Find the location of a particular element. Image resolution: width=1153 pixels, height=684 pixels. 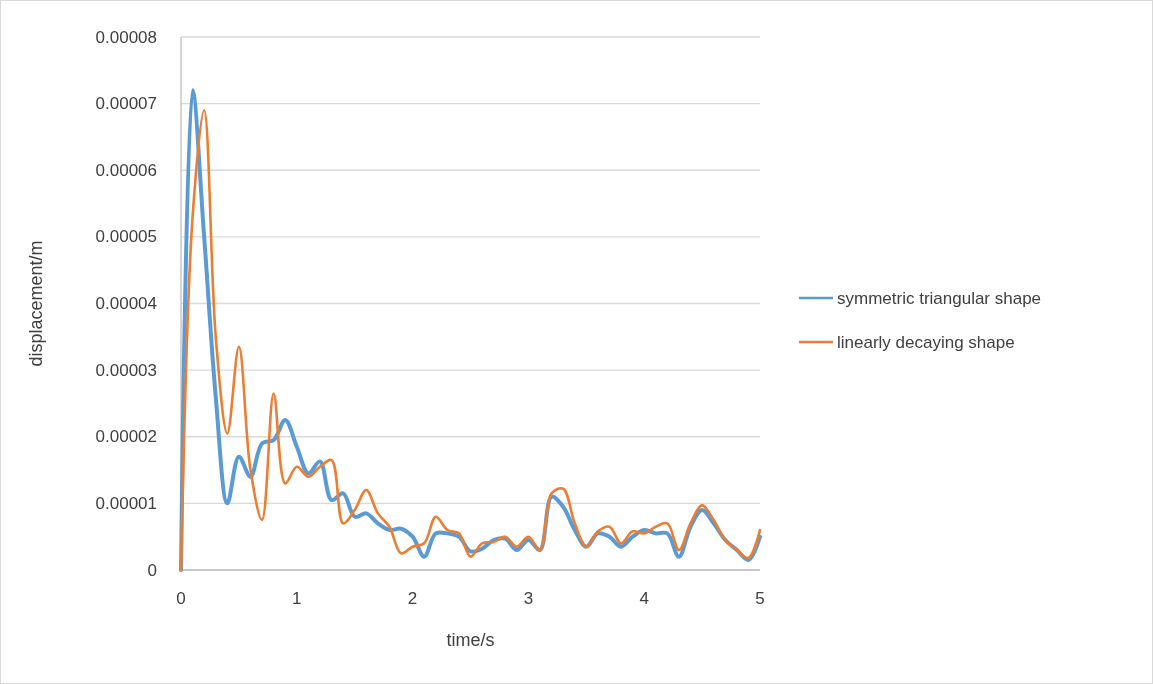

x-tick-label: 5 is located at coordinates (760, 598).